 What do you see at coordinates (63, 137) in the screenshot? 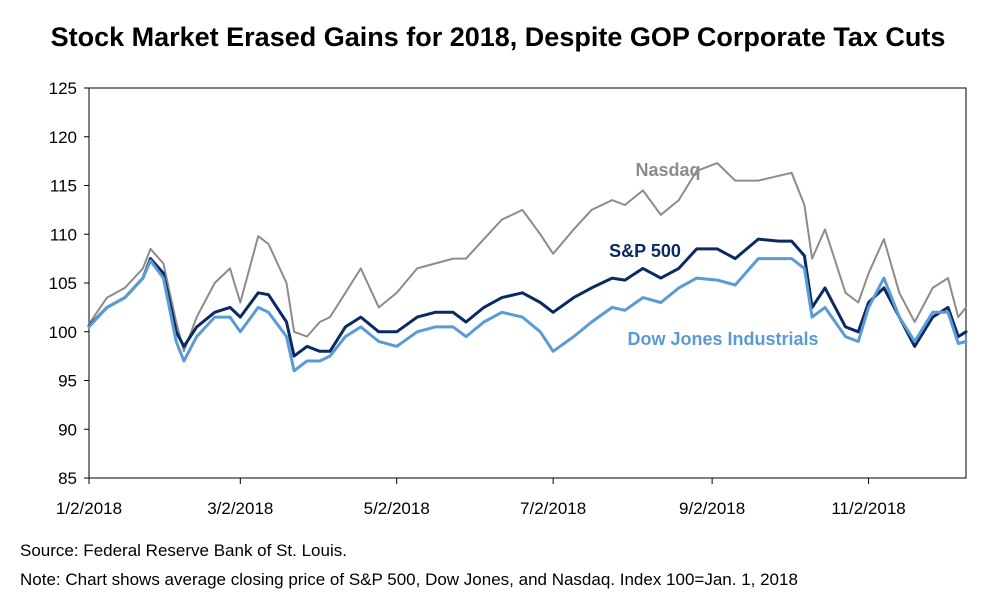
I see `y-tick-label: 120` at bounding box center [63, 137].